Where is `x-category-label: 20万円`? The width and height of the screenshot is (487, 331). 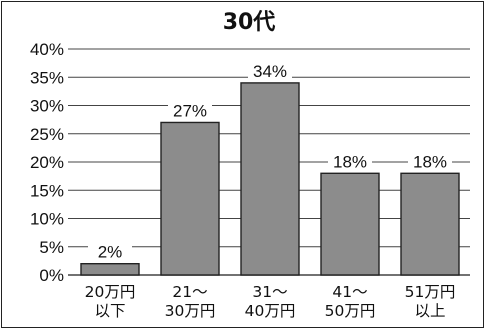
x-category-label: 20万円 is located at coordinates (110, 292).